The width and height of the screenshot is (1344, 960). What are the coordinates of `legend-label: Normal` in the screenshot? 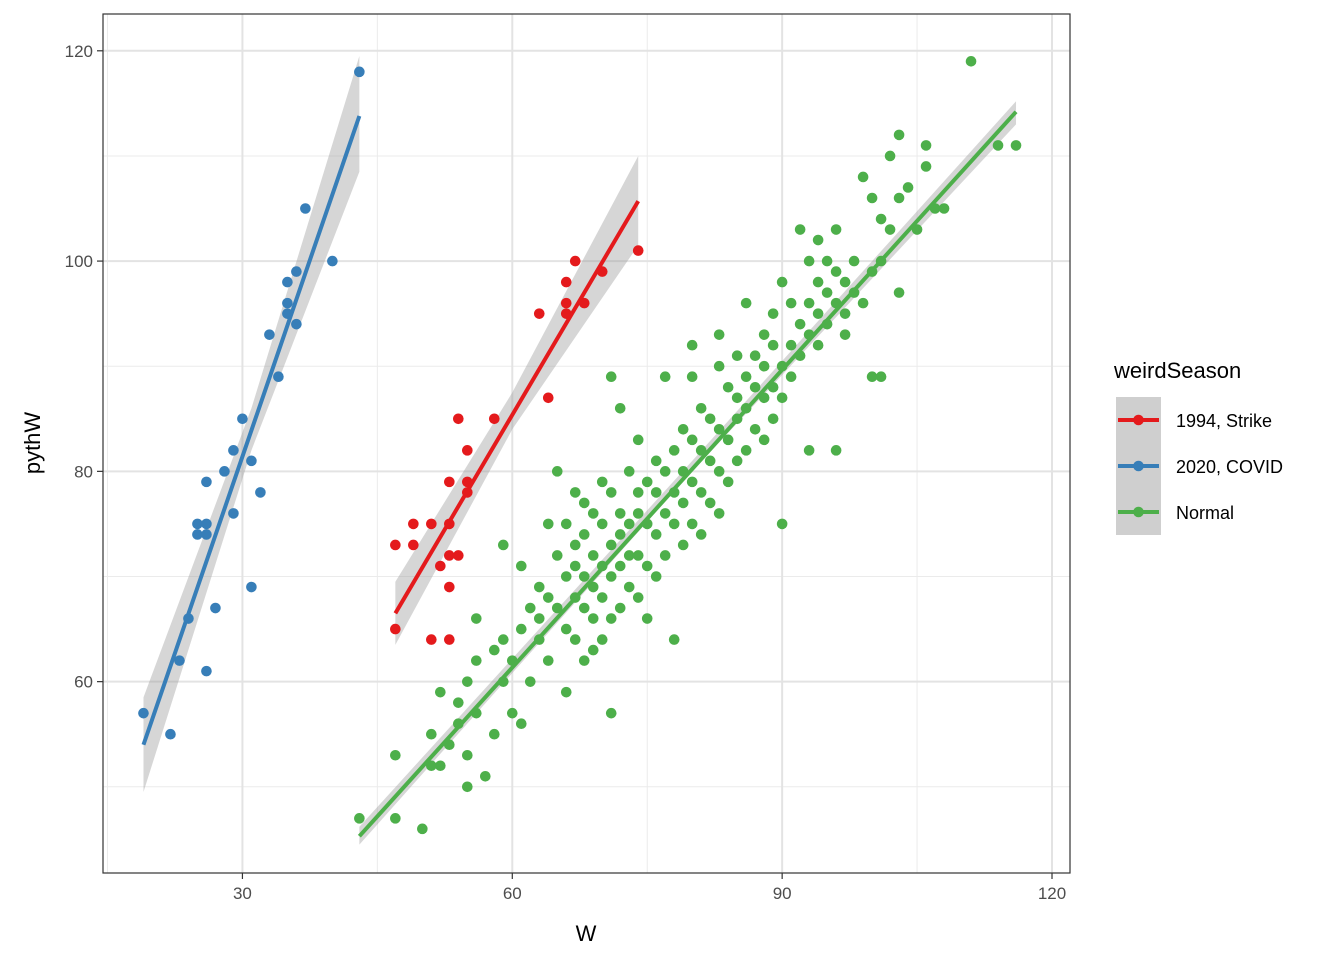 It's located at (1205, 513).